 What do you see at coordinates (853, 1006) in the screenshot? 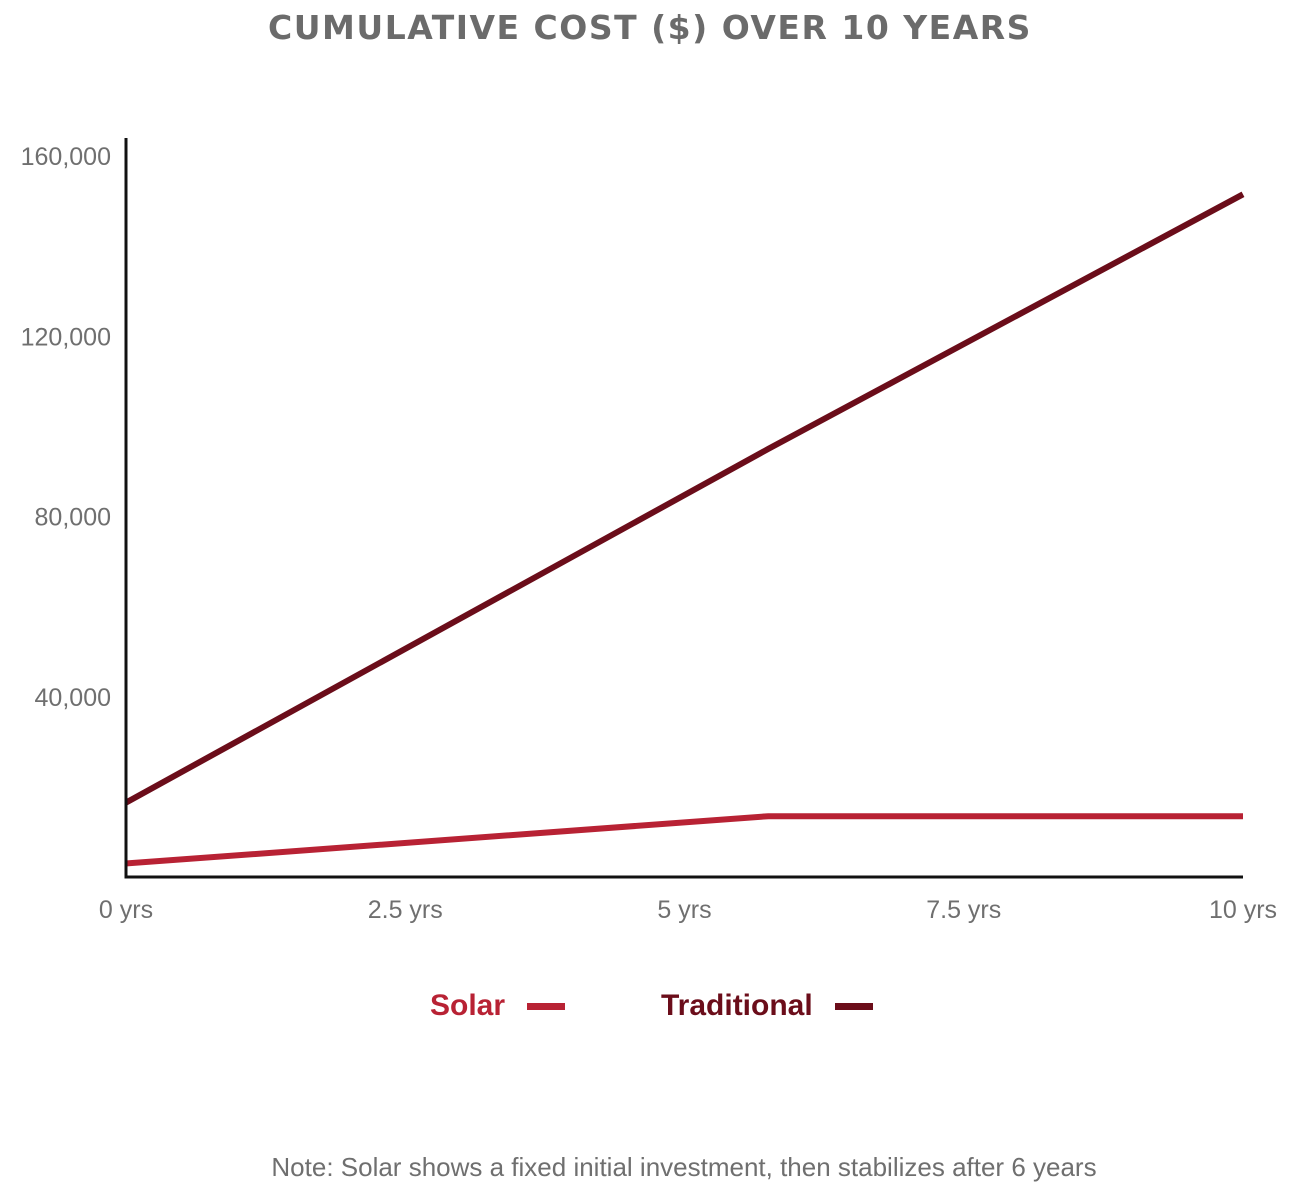
I see `legend-swatch-traditional` at bounding box center [853, 1006].